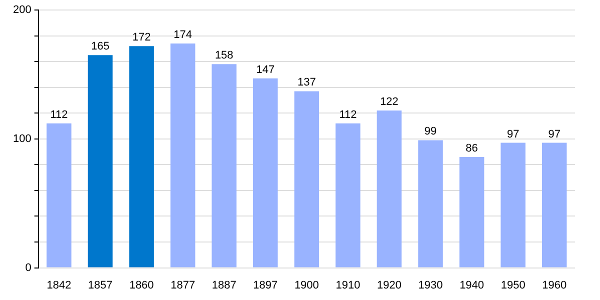  Describe the element at coordinates (22, 10) in the screenshot. I see `y-tick-label: 200` at that location.